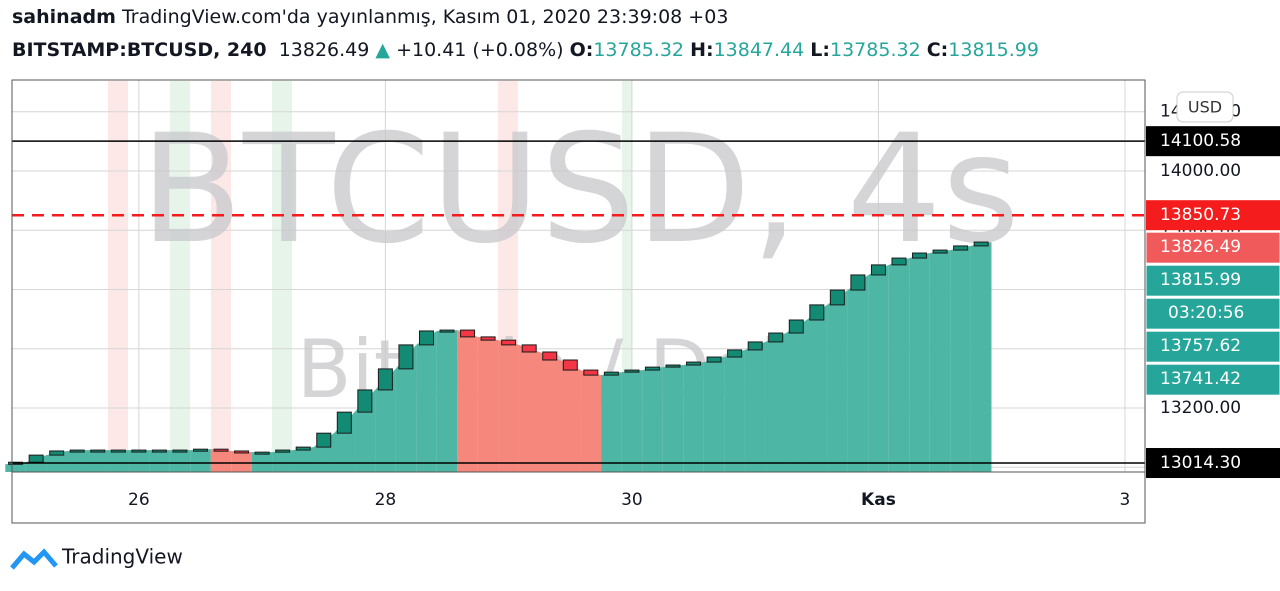  What do you see at coordinates (139, 50) in the screenshot?
I see `symbol: BITSTAMP:BTCUSD, 240` at bounding box center [139, 50].